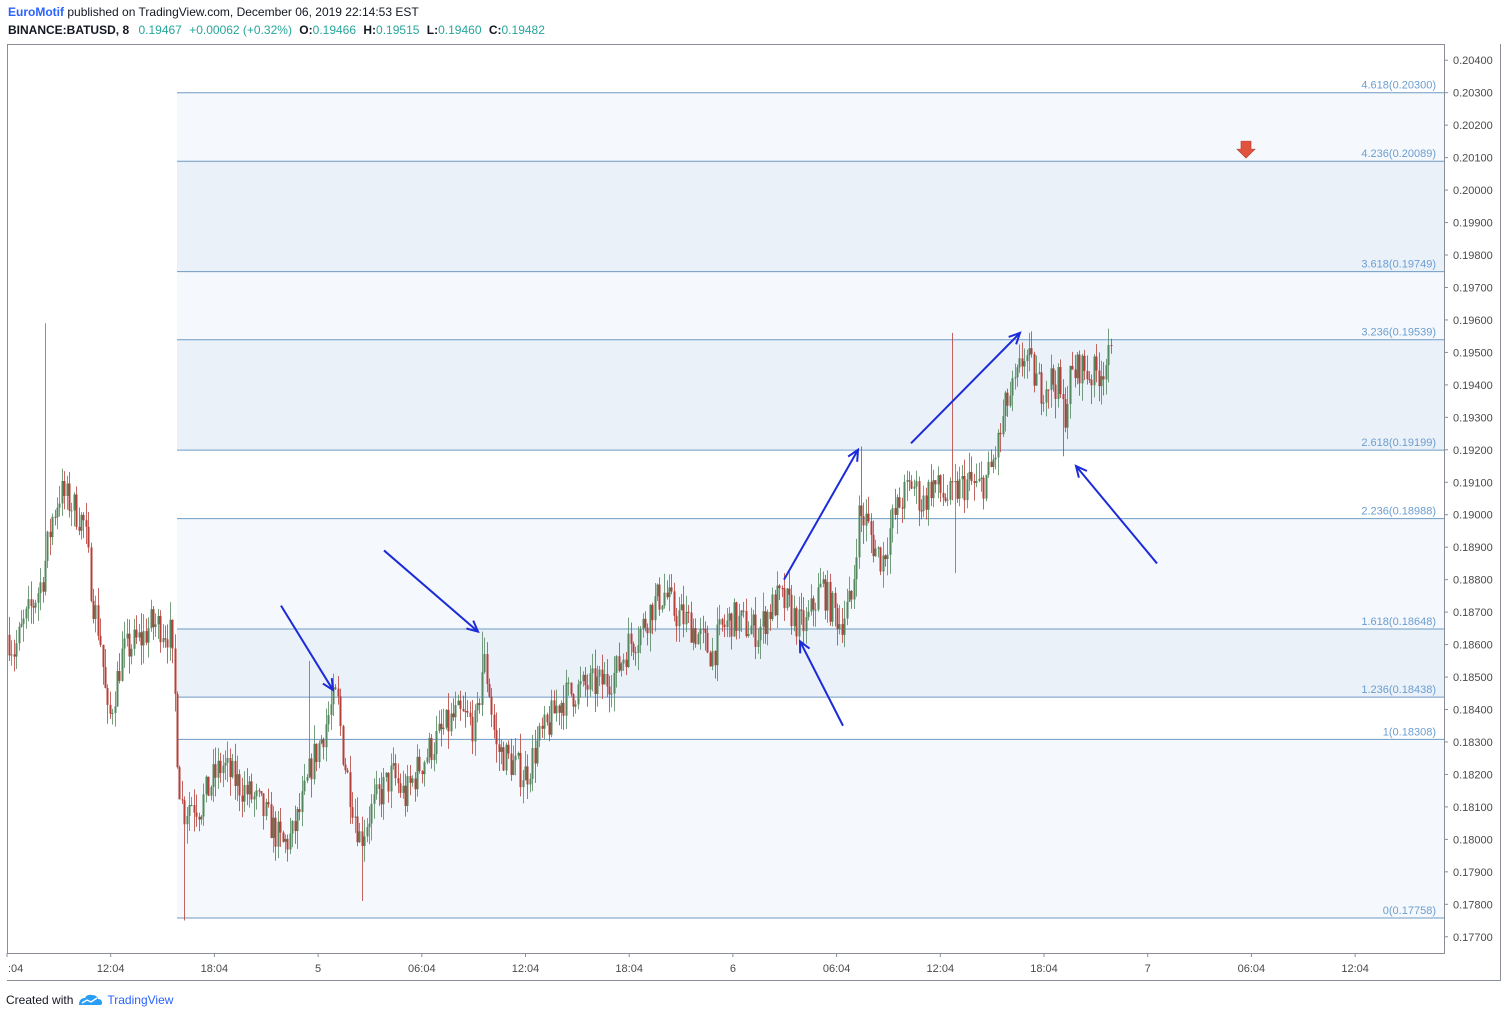  Describe the element at coordinates (1398, 265) in the screenshot. I see `fib-label: 3.618(0.19749)` at that location.